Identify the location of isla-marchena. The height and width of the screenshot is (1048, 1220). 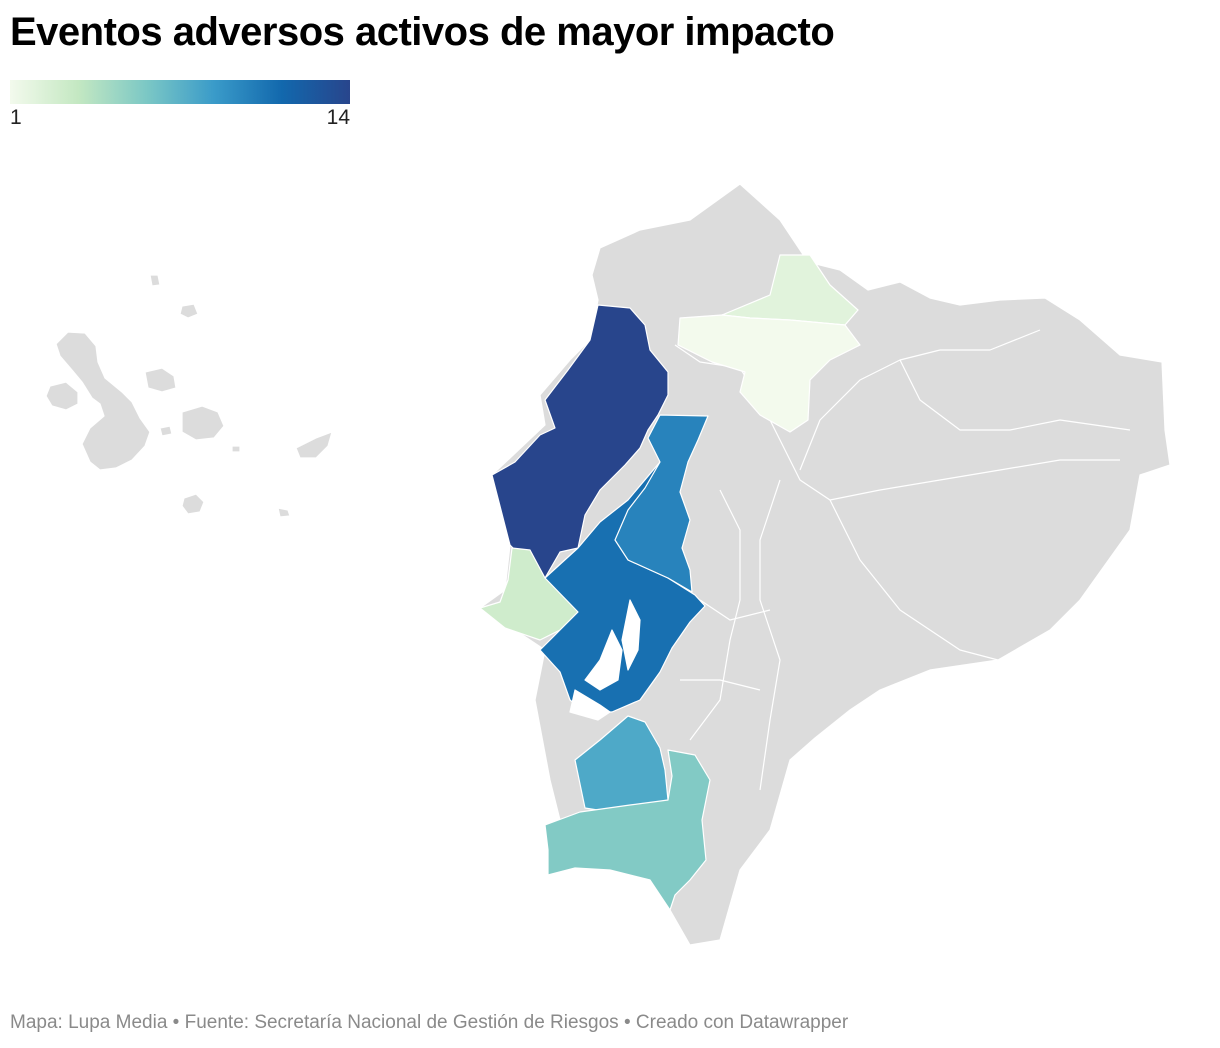
(189, 311).